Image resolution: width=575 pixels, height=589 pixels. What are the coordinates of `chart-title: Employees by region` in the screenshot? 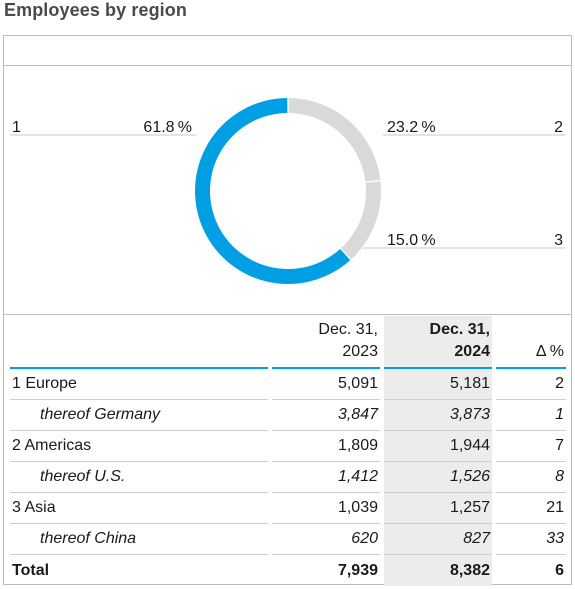 It's located at (95, 10).